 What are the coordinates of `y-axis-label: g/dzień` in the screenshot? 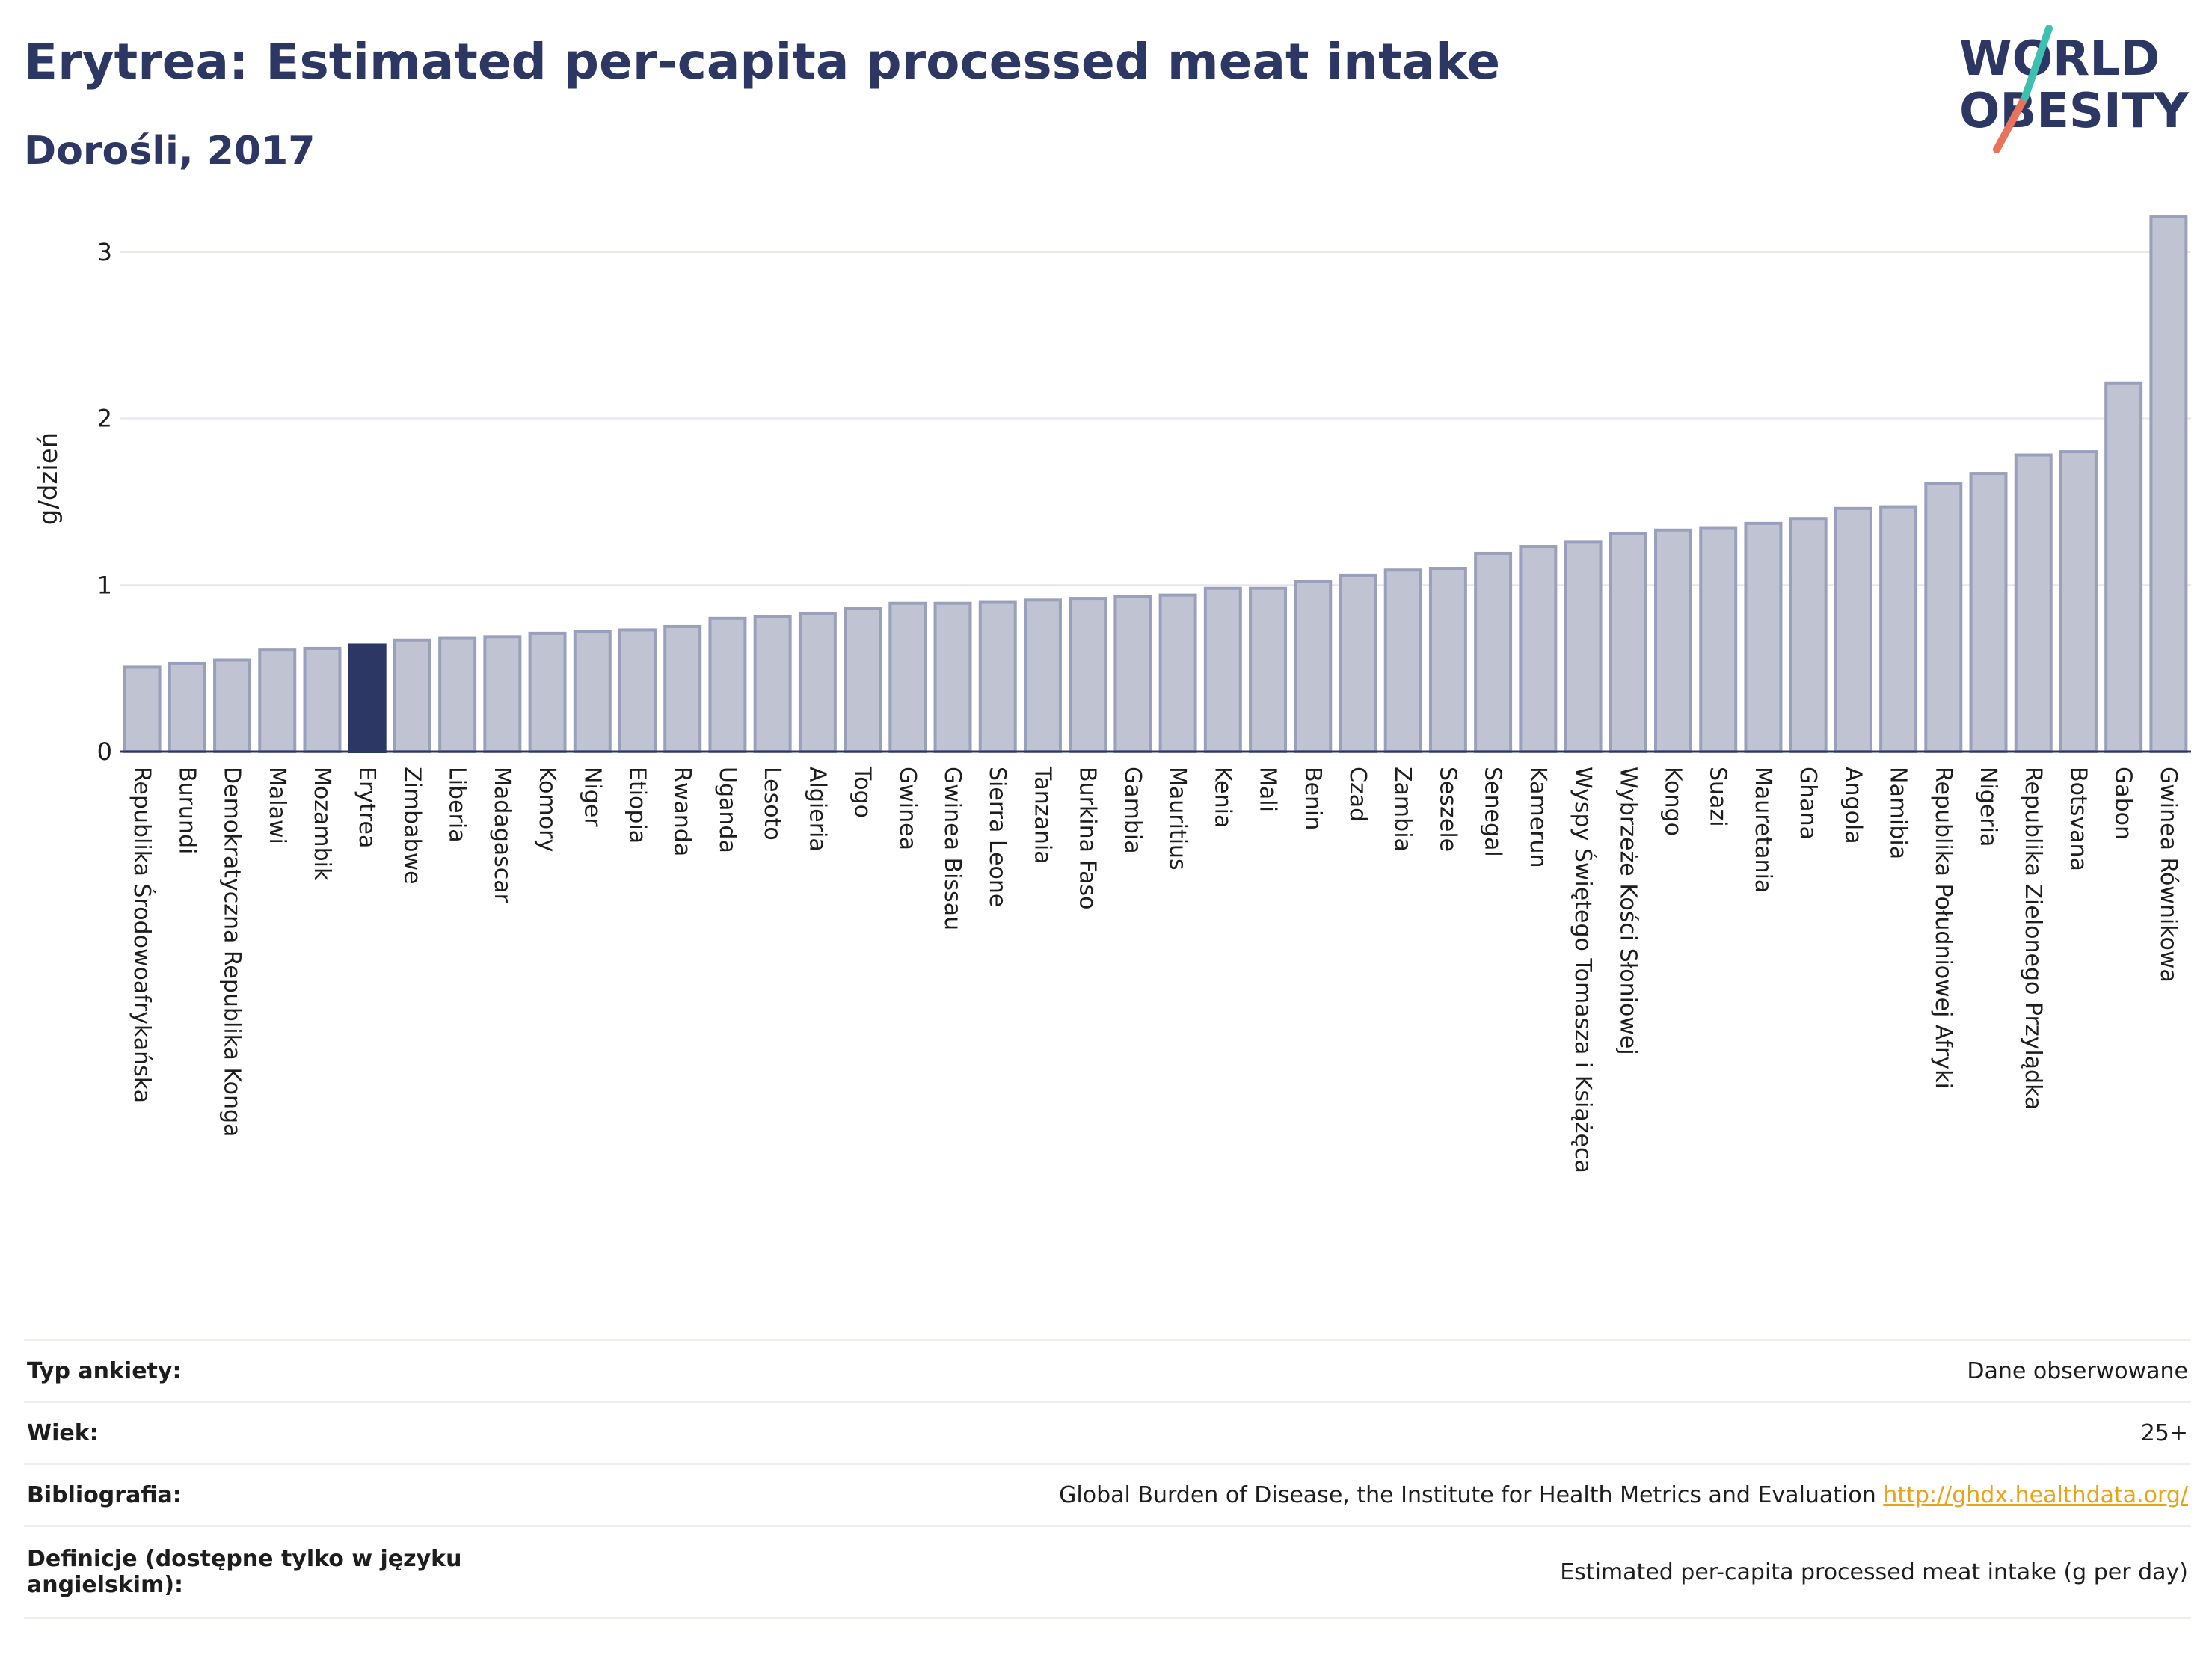 It's located at (49, 478).